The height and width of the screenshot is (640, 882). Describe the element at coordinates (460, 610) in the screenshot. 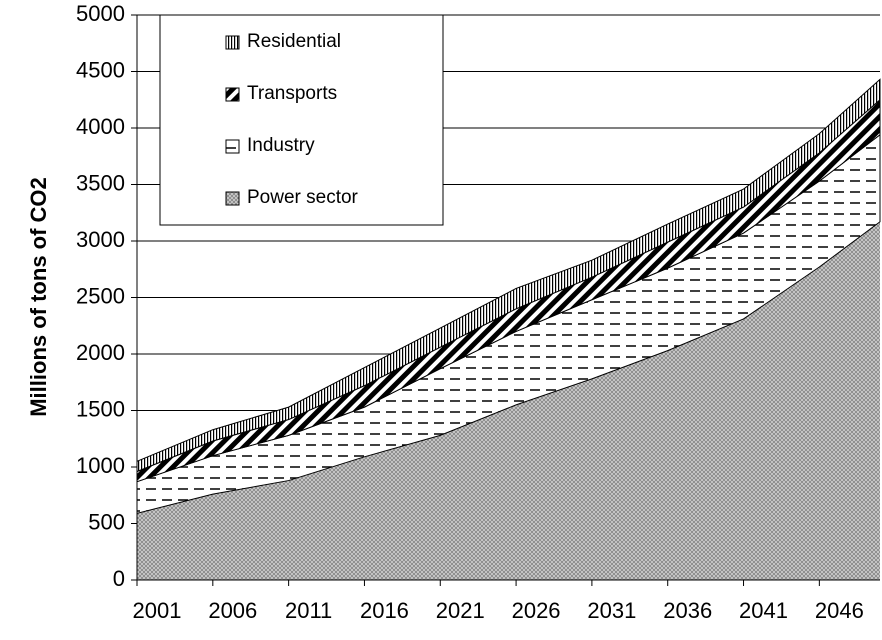

I see `x-tick-label: 2021` at that location.